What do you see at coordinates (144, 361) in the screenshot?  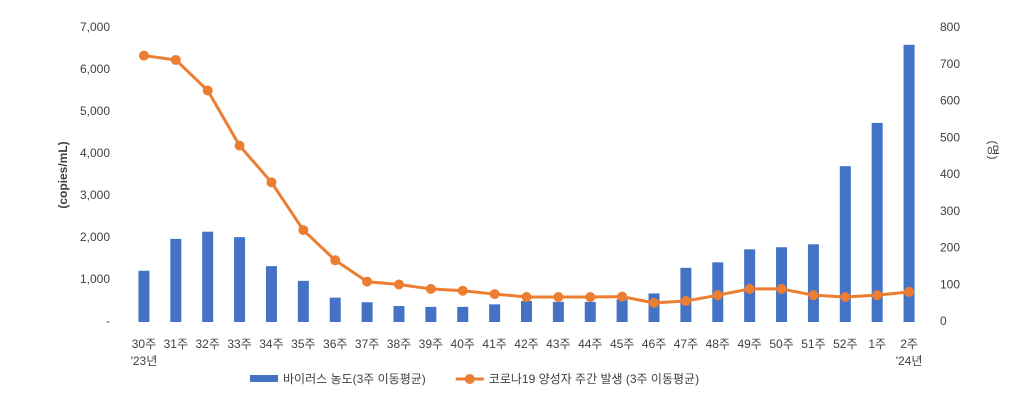 I see `x-group-label: '23년` at bounding box center [144, 361].